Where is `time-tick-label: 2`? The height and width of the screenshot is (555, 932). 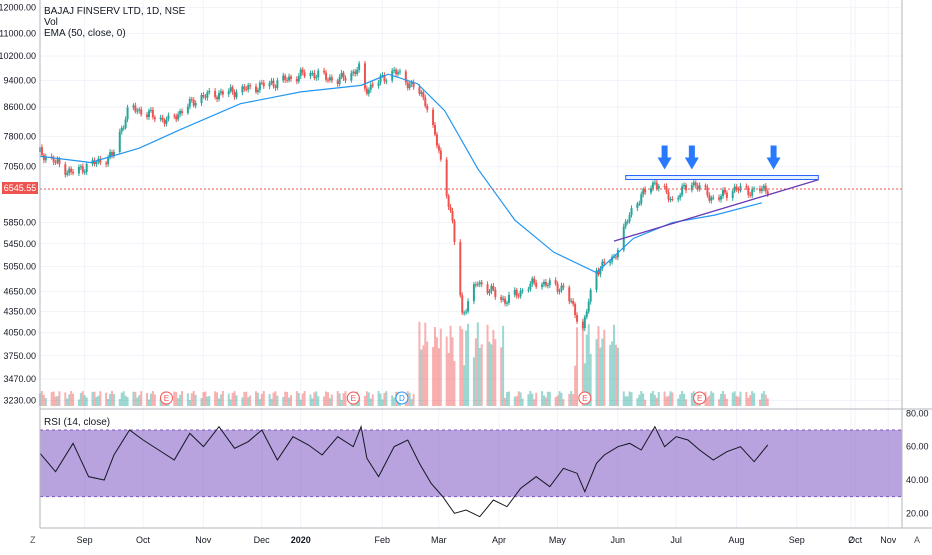
time-tick-label: 2 is located at coordinates (850, 540).